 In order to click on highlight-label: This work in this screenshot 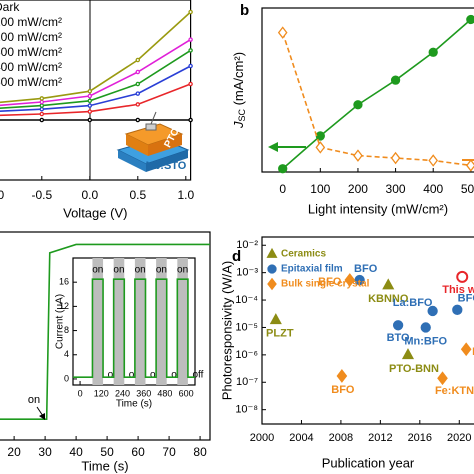, I will do `click(458, 290)`.